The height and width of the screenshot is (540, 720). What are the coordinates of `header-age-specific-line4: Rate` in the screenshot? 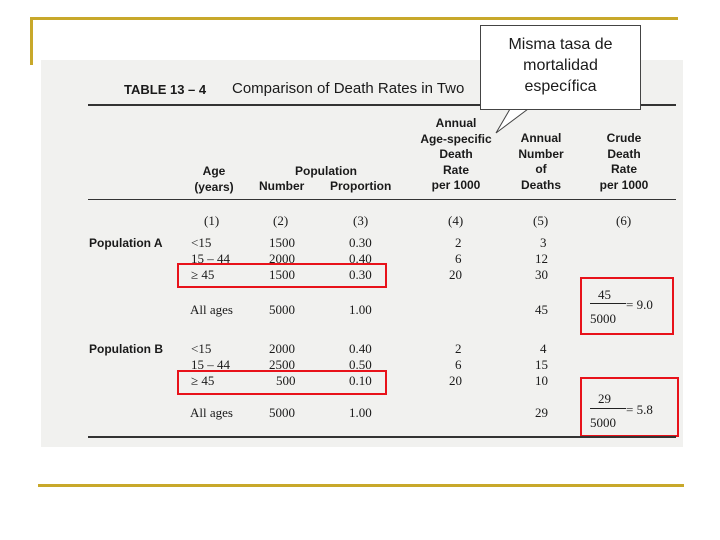 It's located at (455, 169).